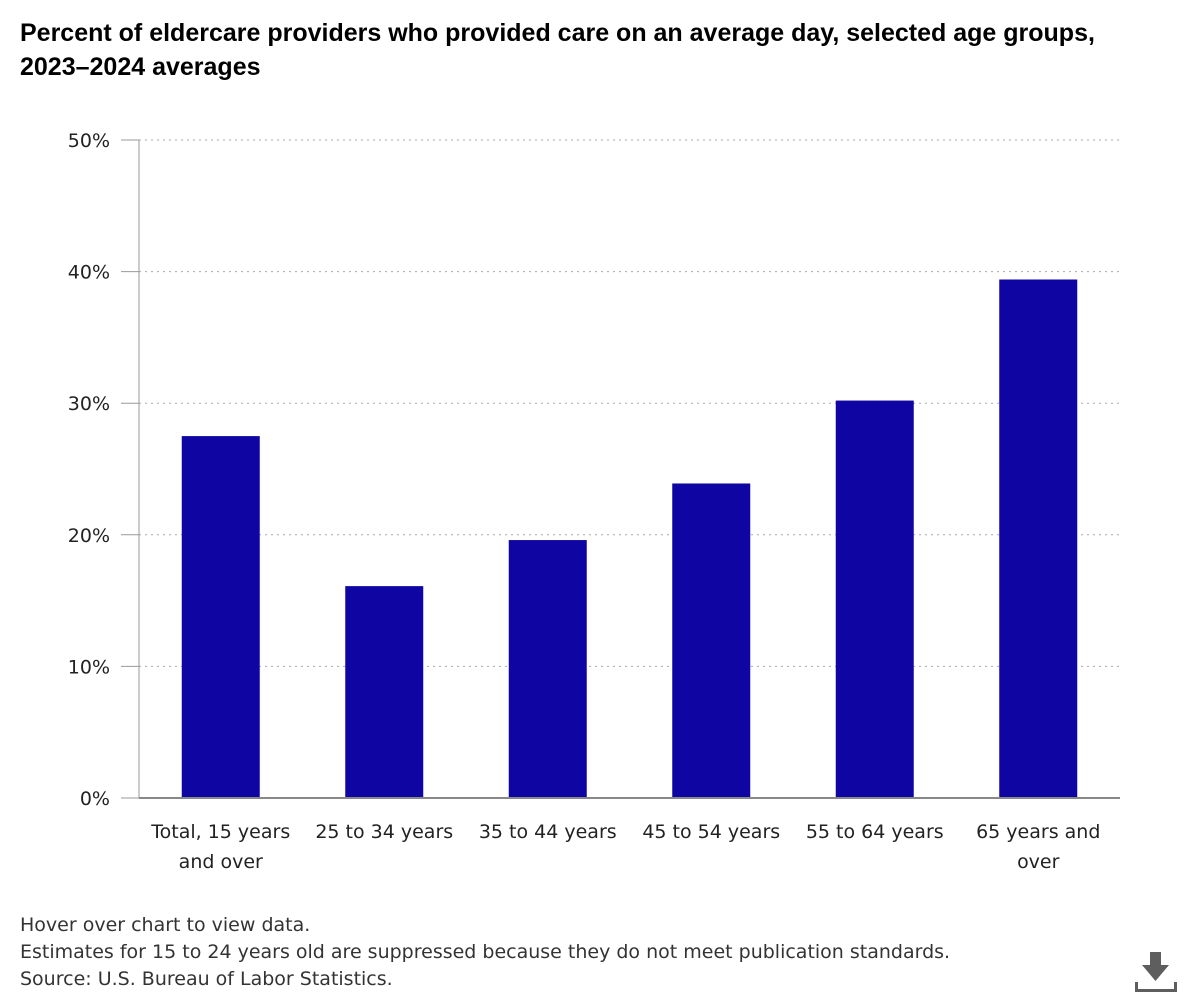 Image resolution: width=1200 pixels, height=1000 pixels. What do you see at coordinates (89, 404) in the screenshot?
I see `y-tick-label: 30%` at bounding box center [89, 404].